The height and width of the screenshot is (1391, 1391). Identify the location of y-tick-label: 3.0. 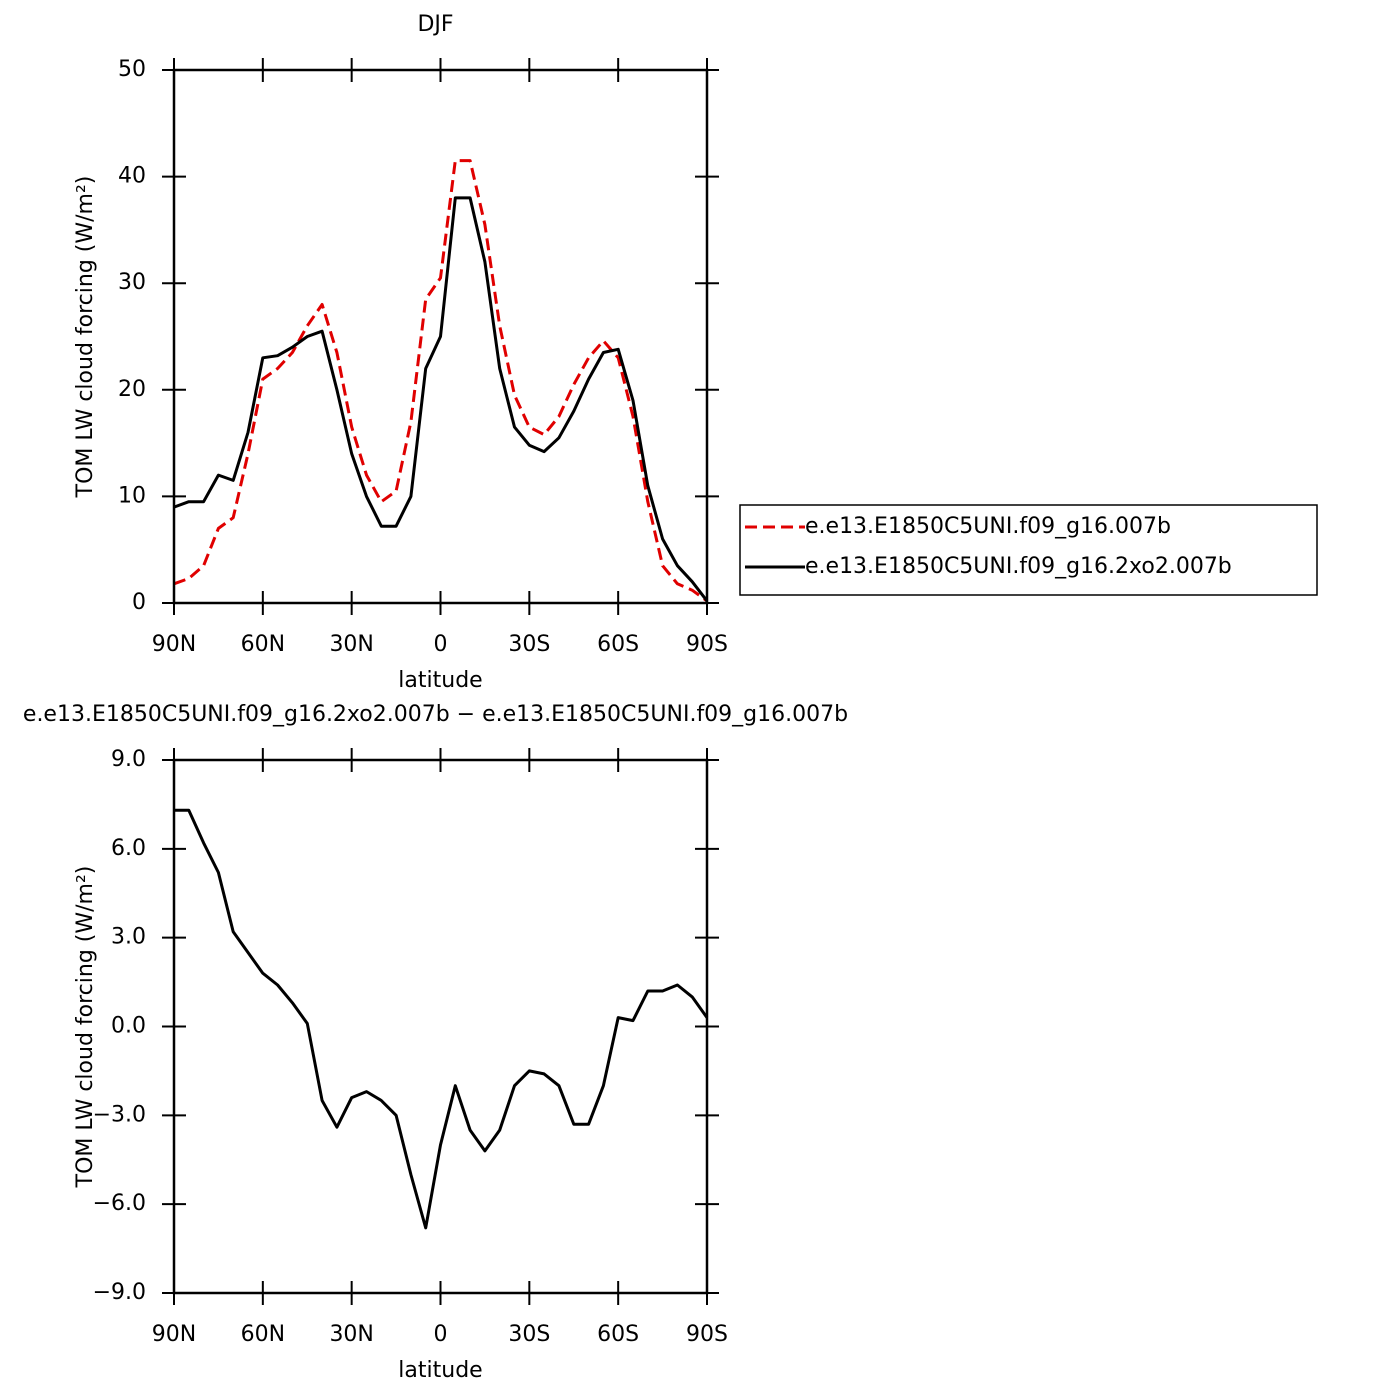
(128, 937).